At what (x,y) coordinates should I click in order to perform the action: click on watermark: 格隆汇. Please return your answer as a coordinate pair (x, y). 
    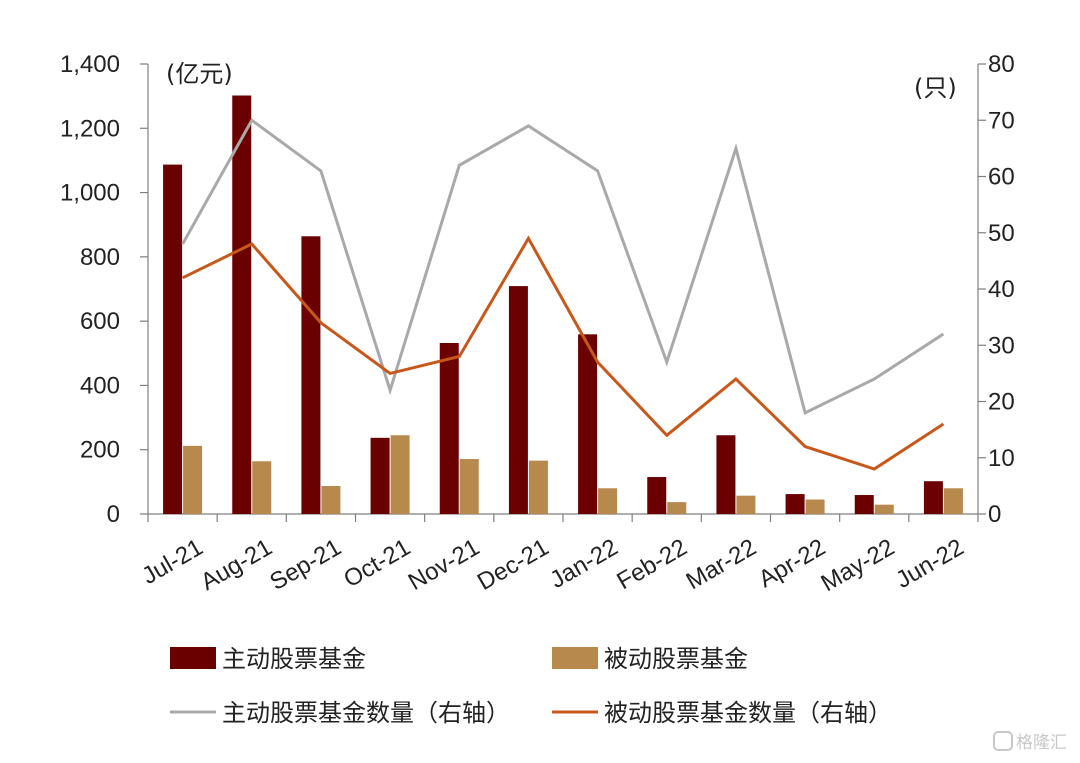
    Looking at the image, I should click on (1030, 742).